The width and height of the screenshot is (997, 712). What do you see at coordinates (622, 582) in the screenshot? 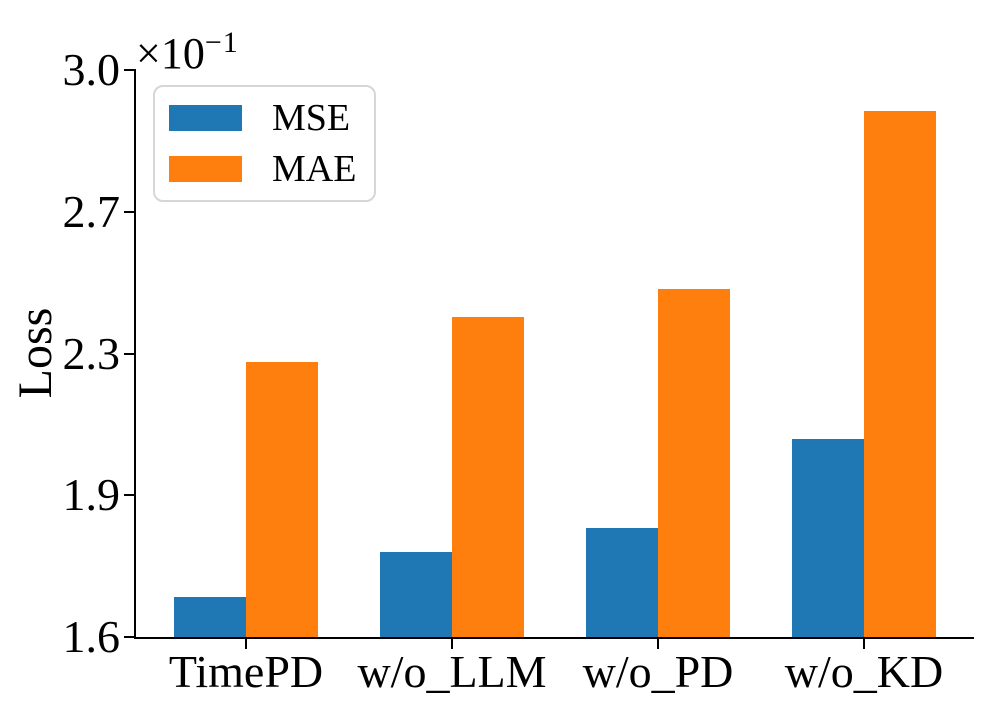
I see `mse-bar-w-o-pd` at bounding box center [622, 582].